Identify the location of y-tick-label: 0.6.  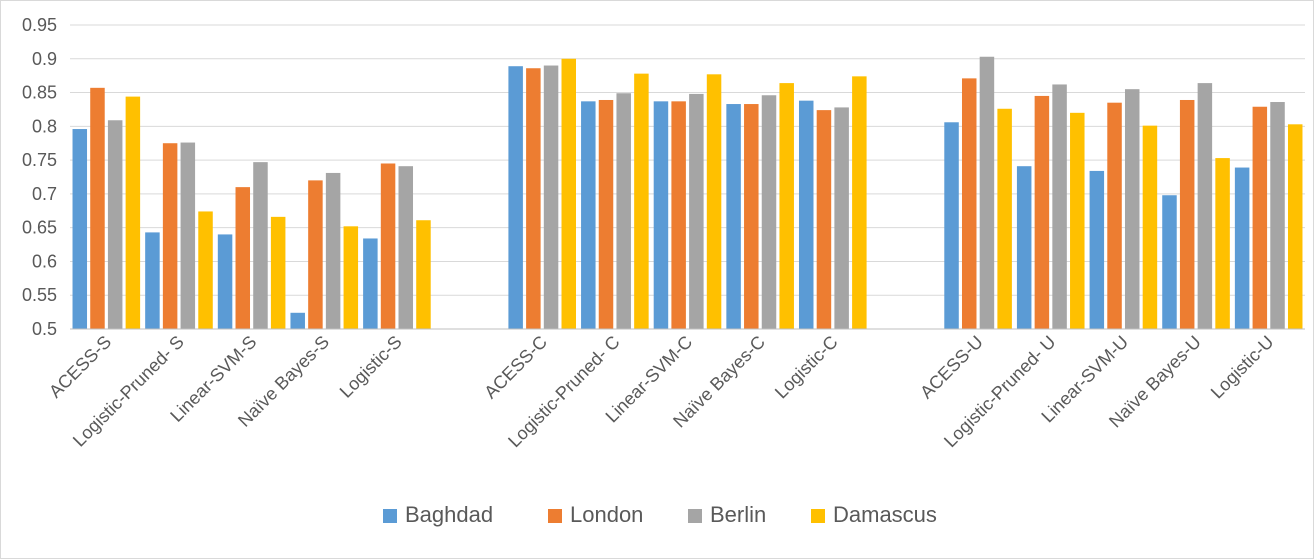
(44, 261).